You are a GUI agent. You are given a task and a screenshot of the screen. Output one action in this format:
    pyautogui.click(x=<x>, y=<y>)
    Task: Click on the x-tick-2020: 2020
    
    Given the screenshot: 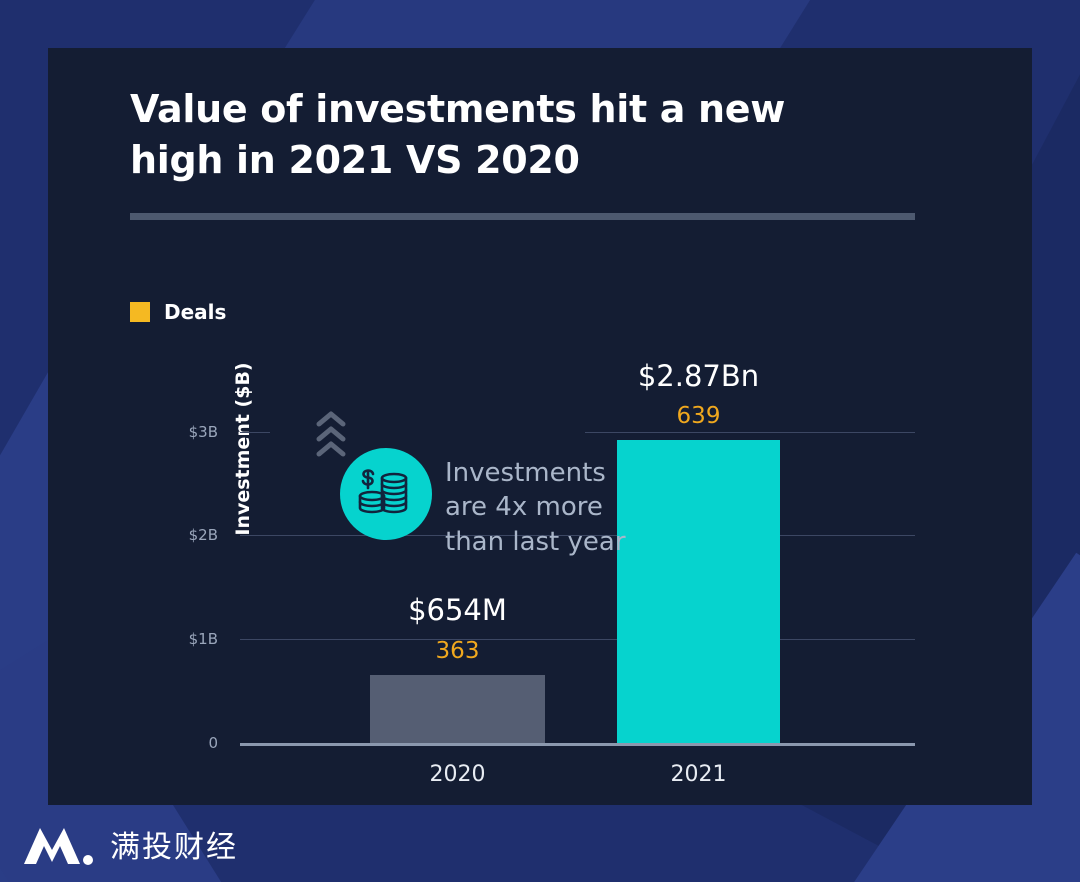 What is the action you would take?
    pyautogui.click(x=457, y=774)
    